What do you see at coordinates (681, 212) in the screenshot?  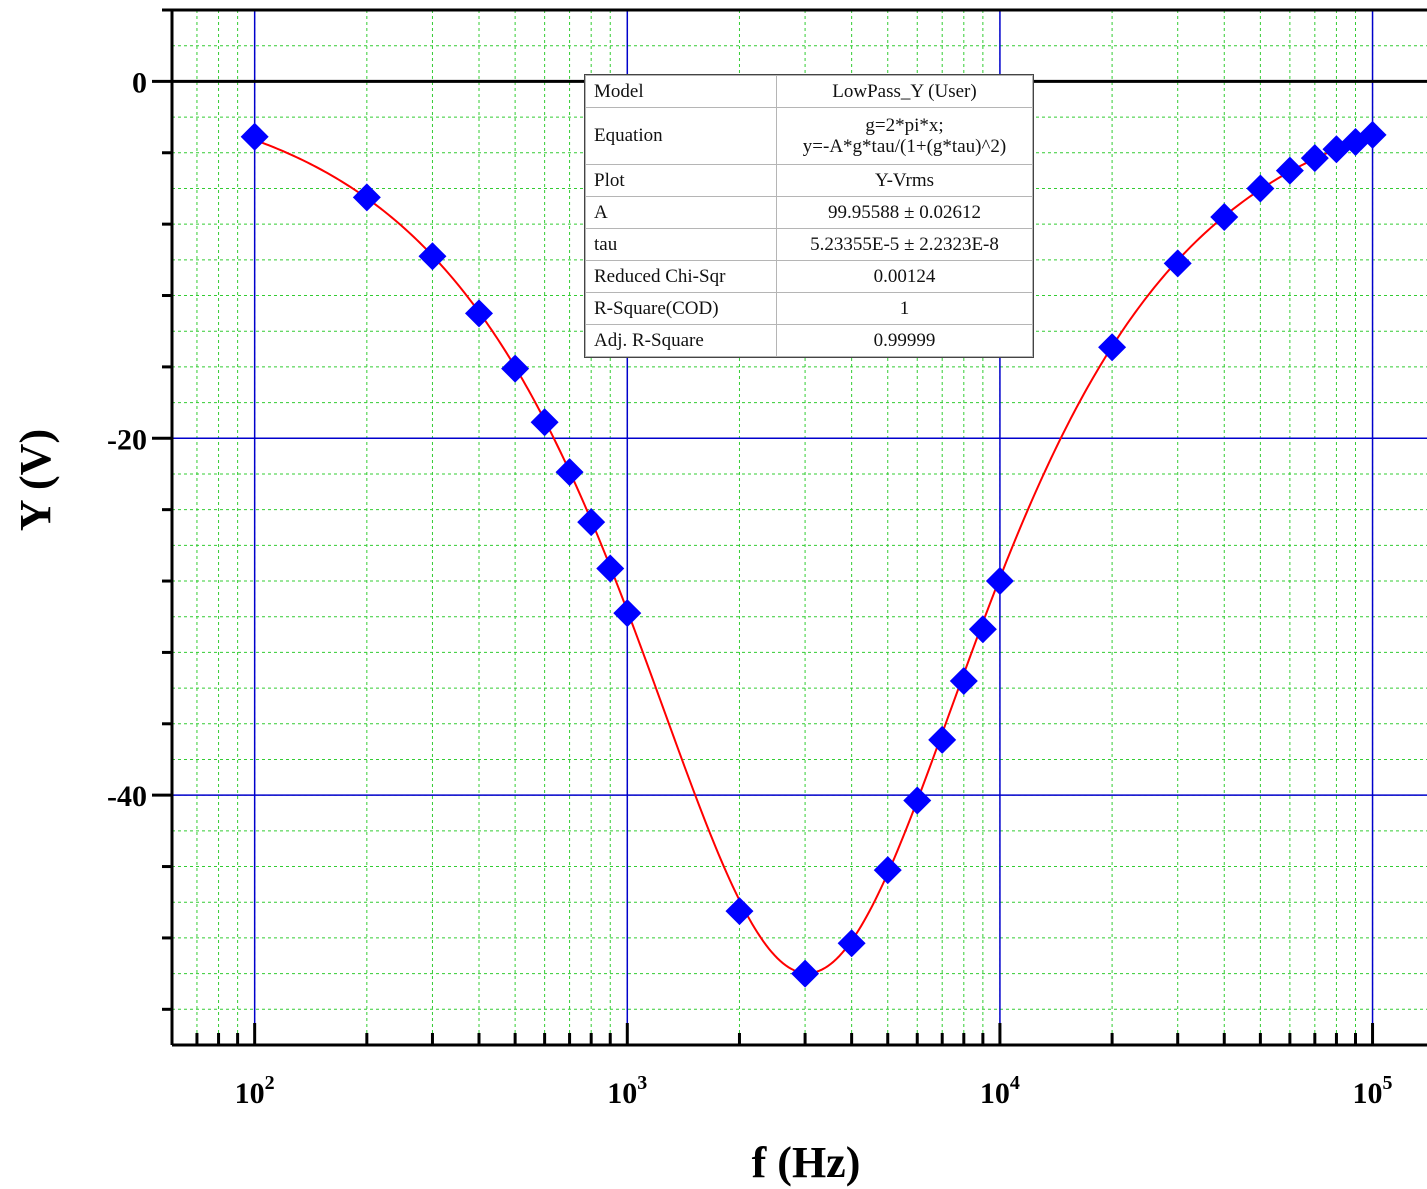 I see `fit-table-key: A` at bounding box center [681, 212].